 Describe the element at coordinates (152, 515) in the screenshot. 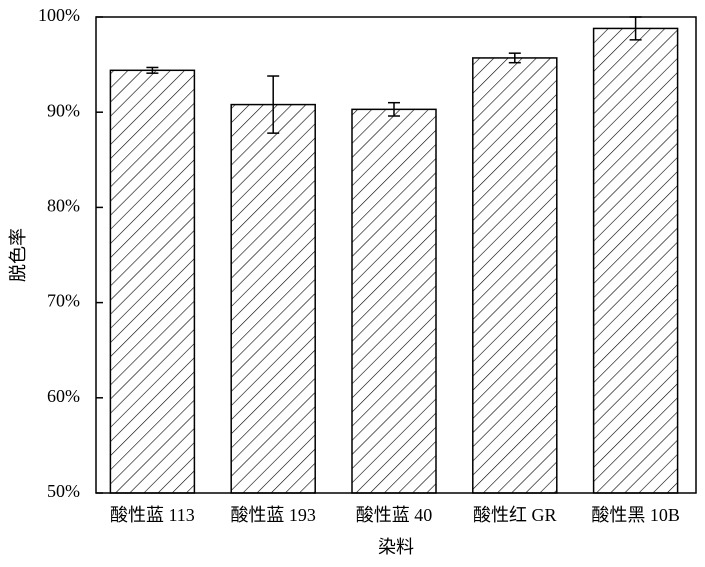

I see `x-tick-label: 酸性蓝 113` at that location.